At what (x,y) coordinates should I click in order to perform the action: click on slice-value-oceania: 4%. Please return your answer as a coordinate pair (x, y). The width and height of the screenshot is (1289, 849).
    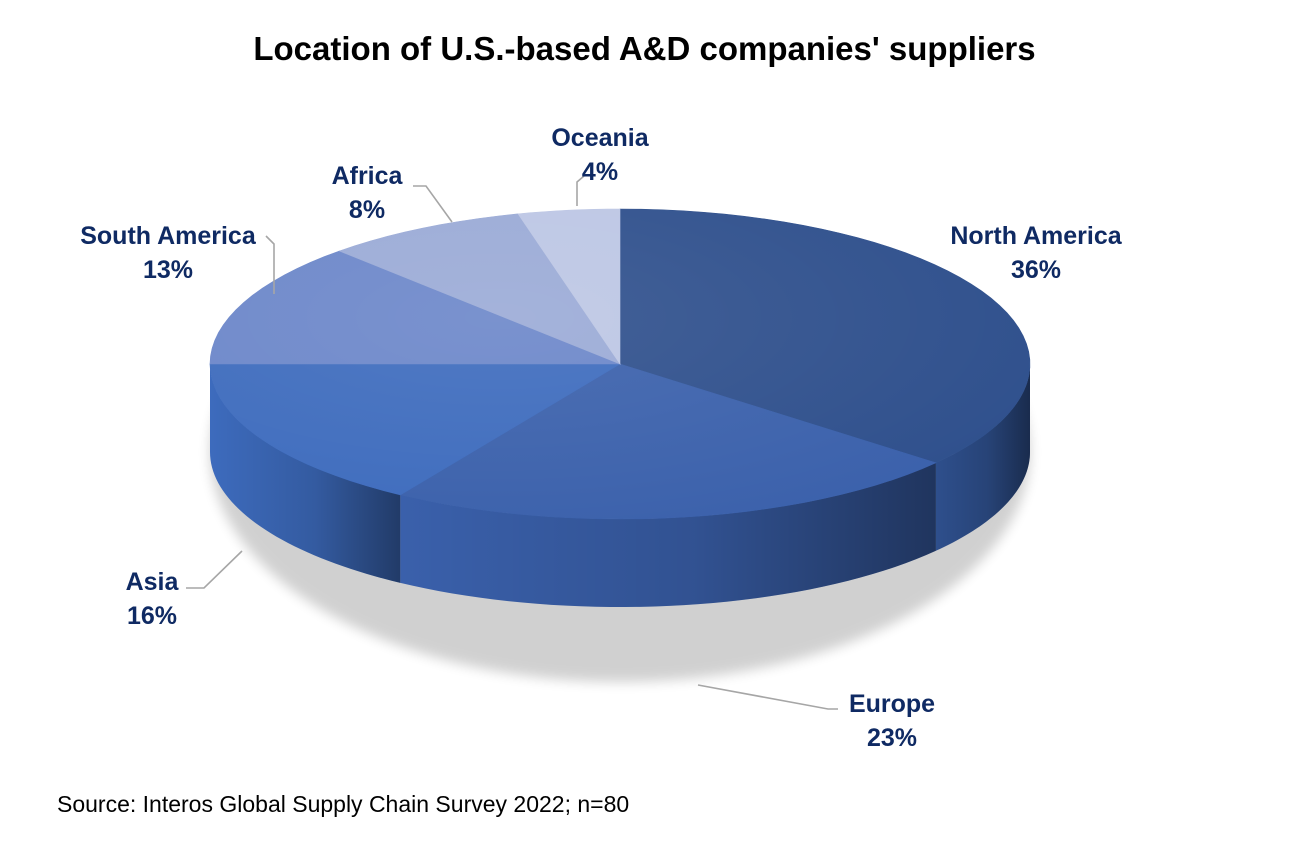
    Looking at the image, I should click on (600, 172).